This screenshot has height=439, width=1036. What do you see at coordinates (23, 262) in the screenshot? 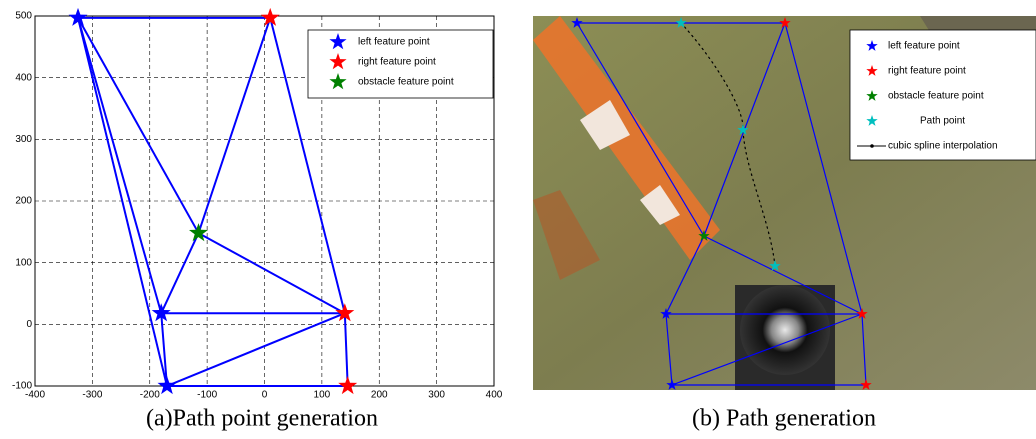
I see `y-tick-label: 100` at bounding box center [23, 262].